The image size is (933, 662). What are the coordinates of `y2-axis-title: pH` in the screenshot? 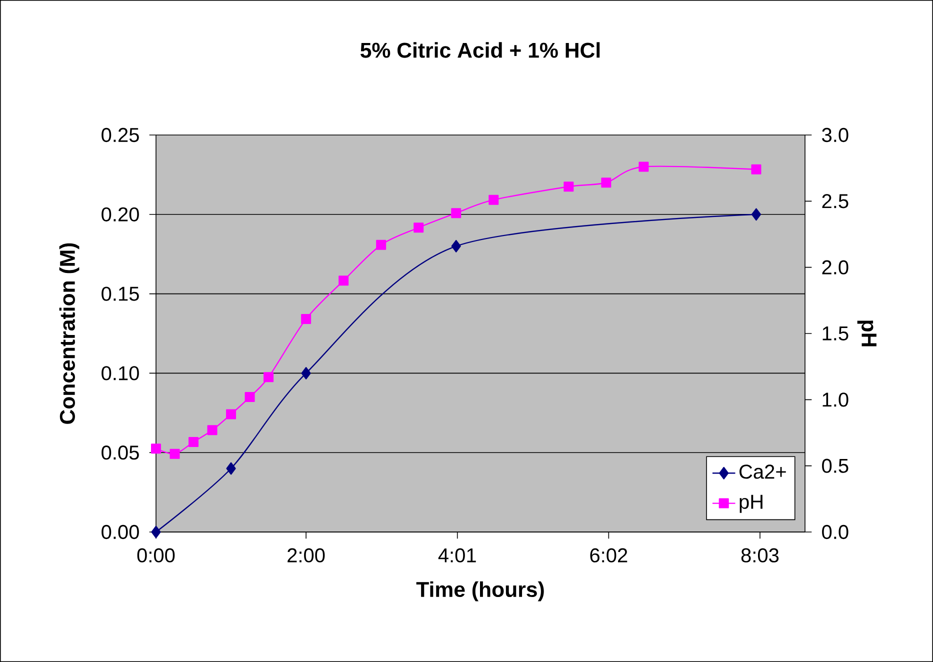 It's located at (866, 333).